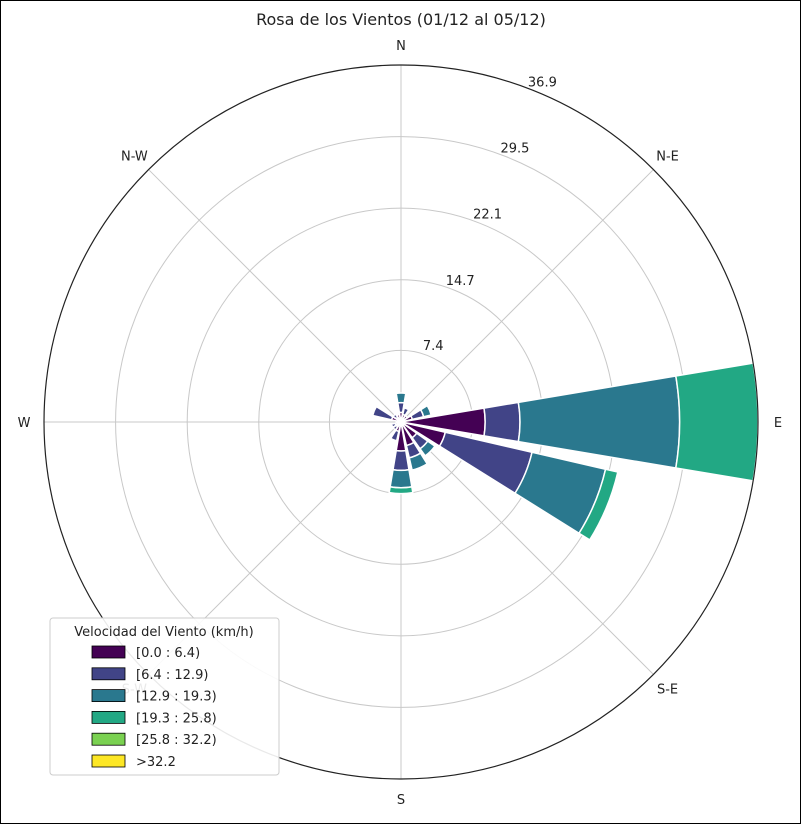  I want to click on bar-dir13-bin1, so click(382, 413).